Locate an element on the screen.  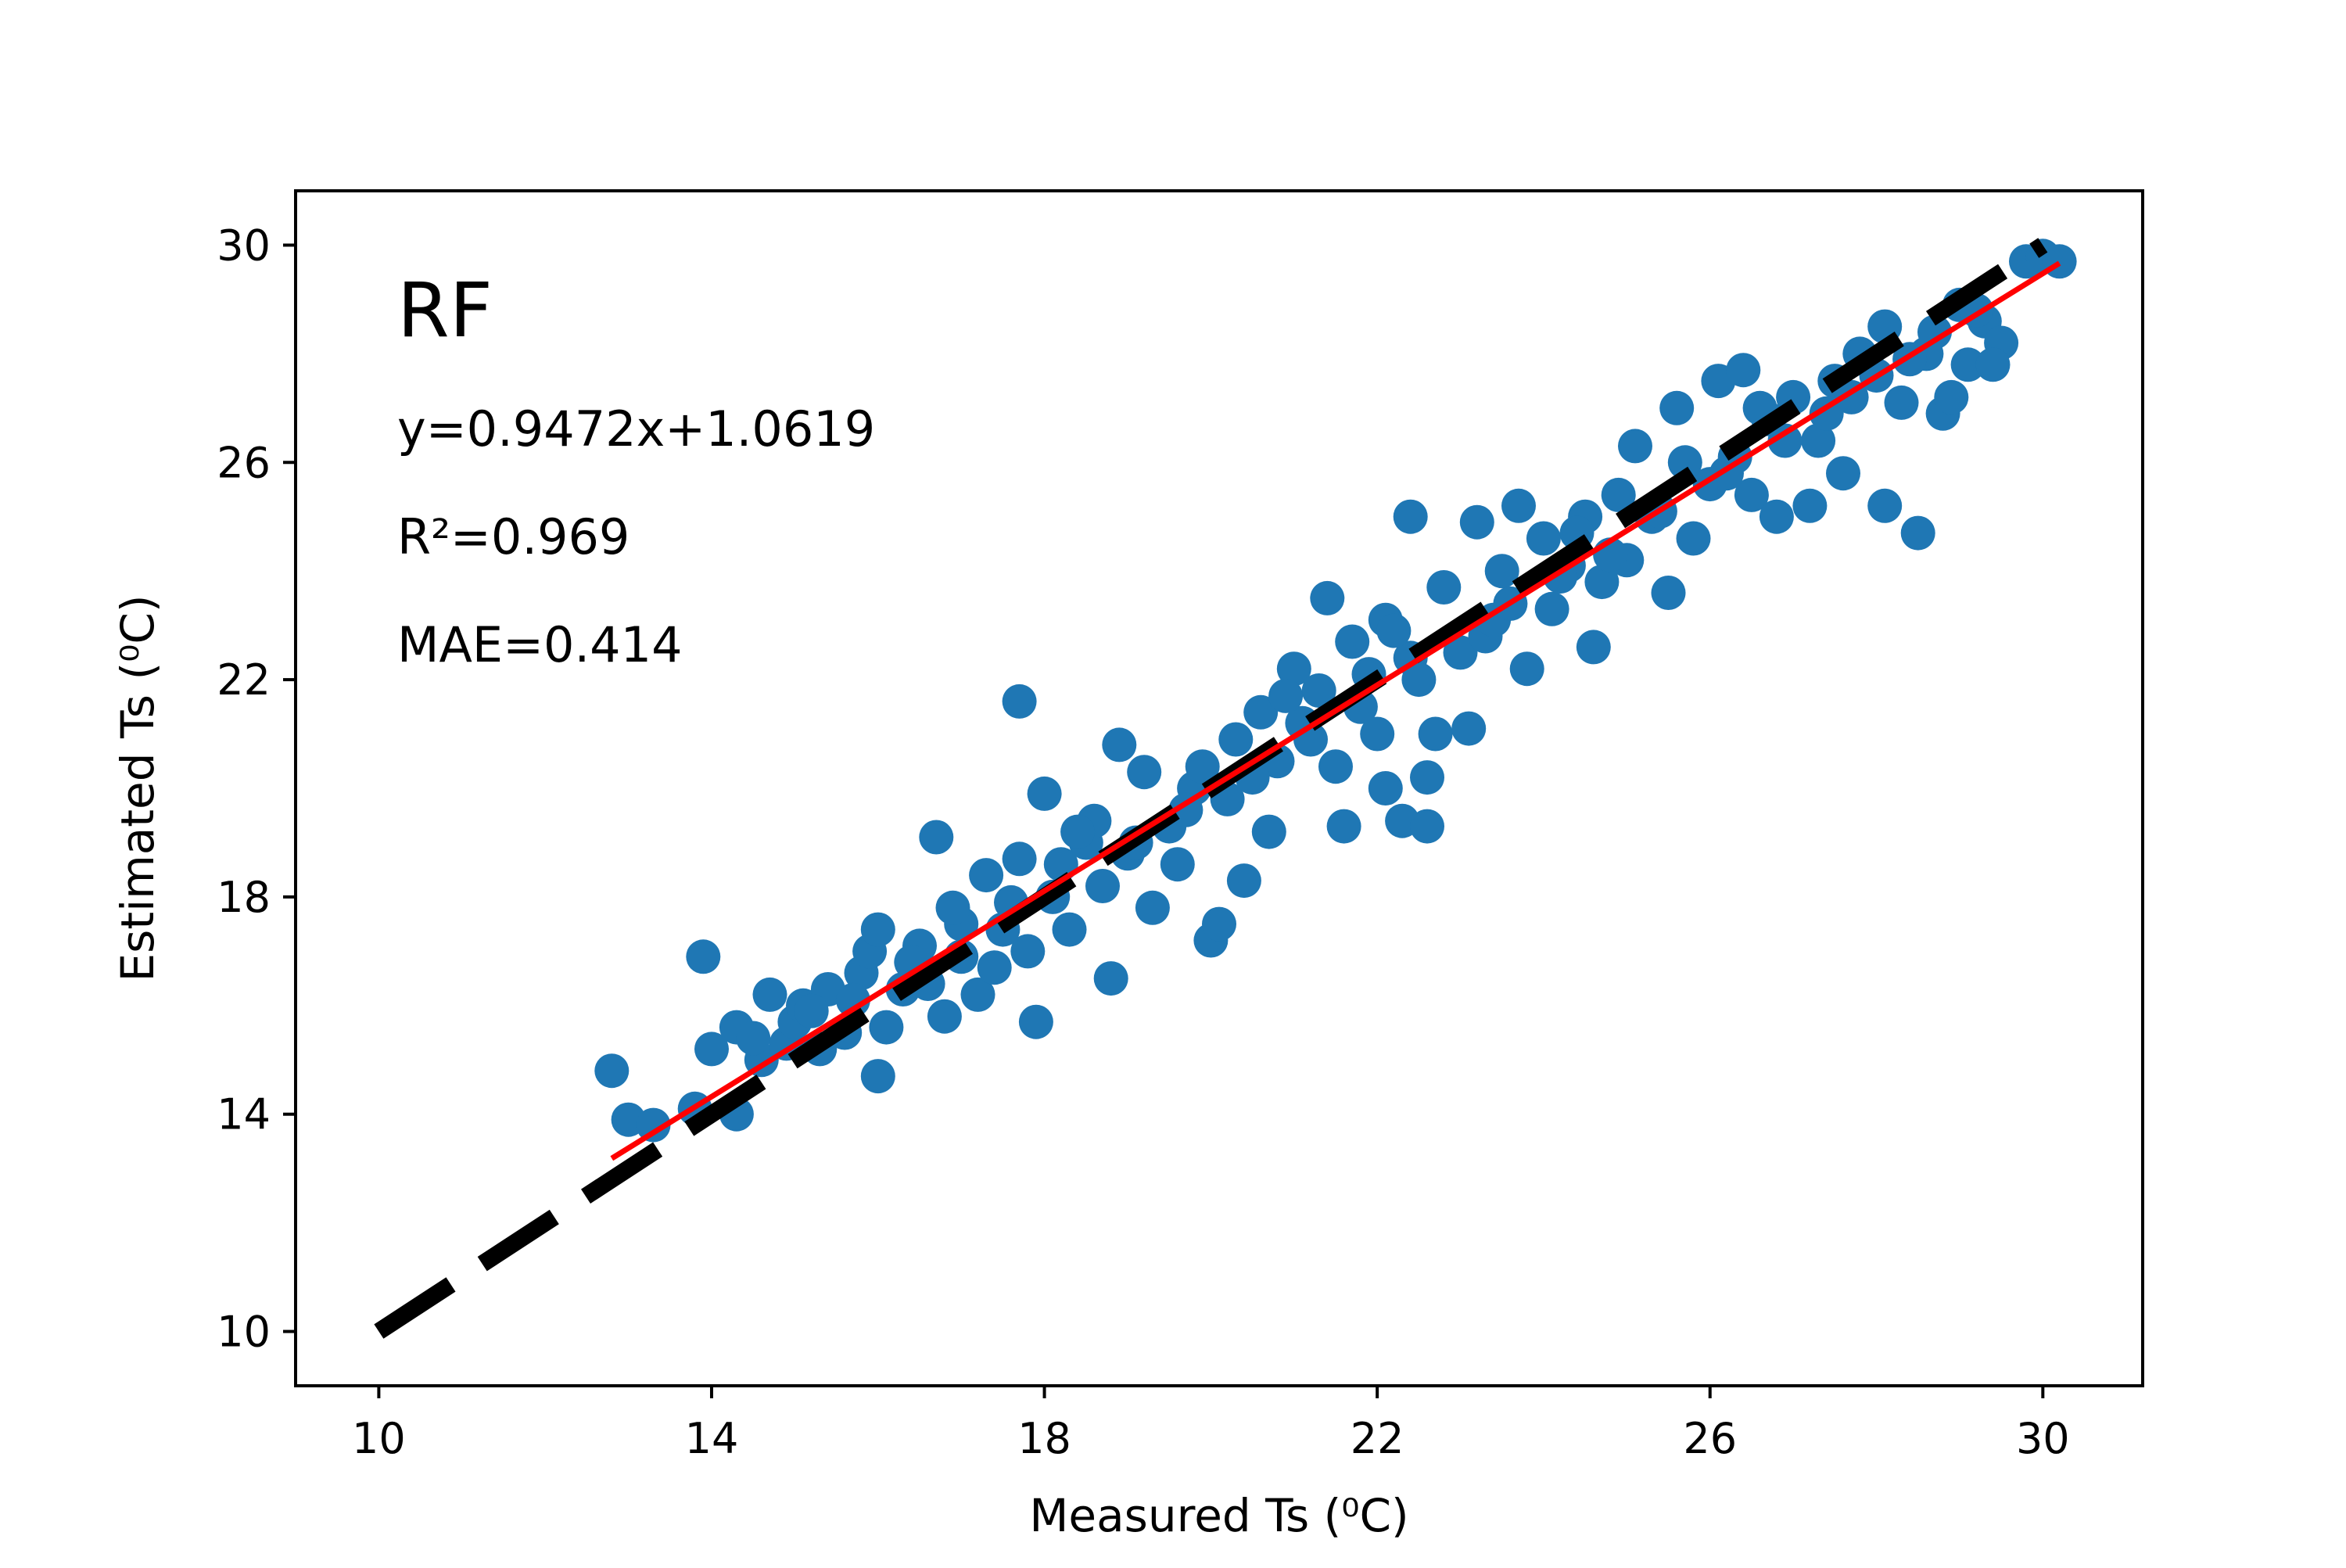
x-tick-label: 22 is located at coordinates (1377, 1438).